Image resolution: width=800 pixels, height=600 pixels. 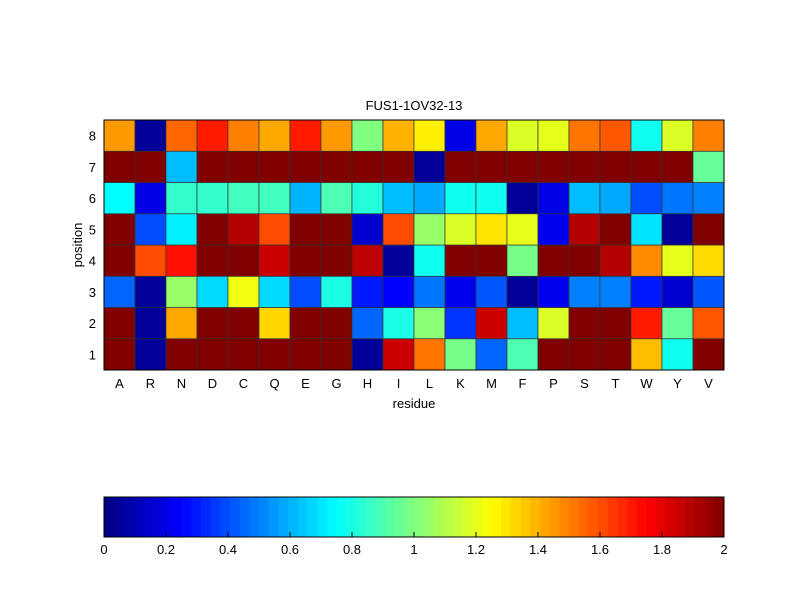 What do you see at coordinates (414, 403) in the screenshot?
I see `x-axis-label: residue` at bounding box center [414, 403].